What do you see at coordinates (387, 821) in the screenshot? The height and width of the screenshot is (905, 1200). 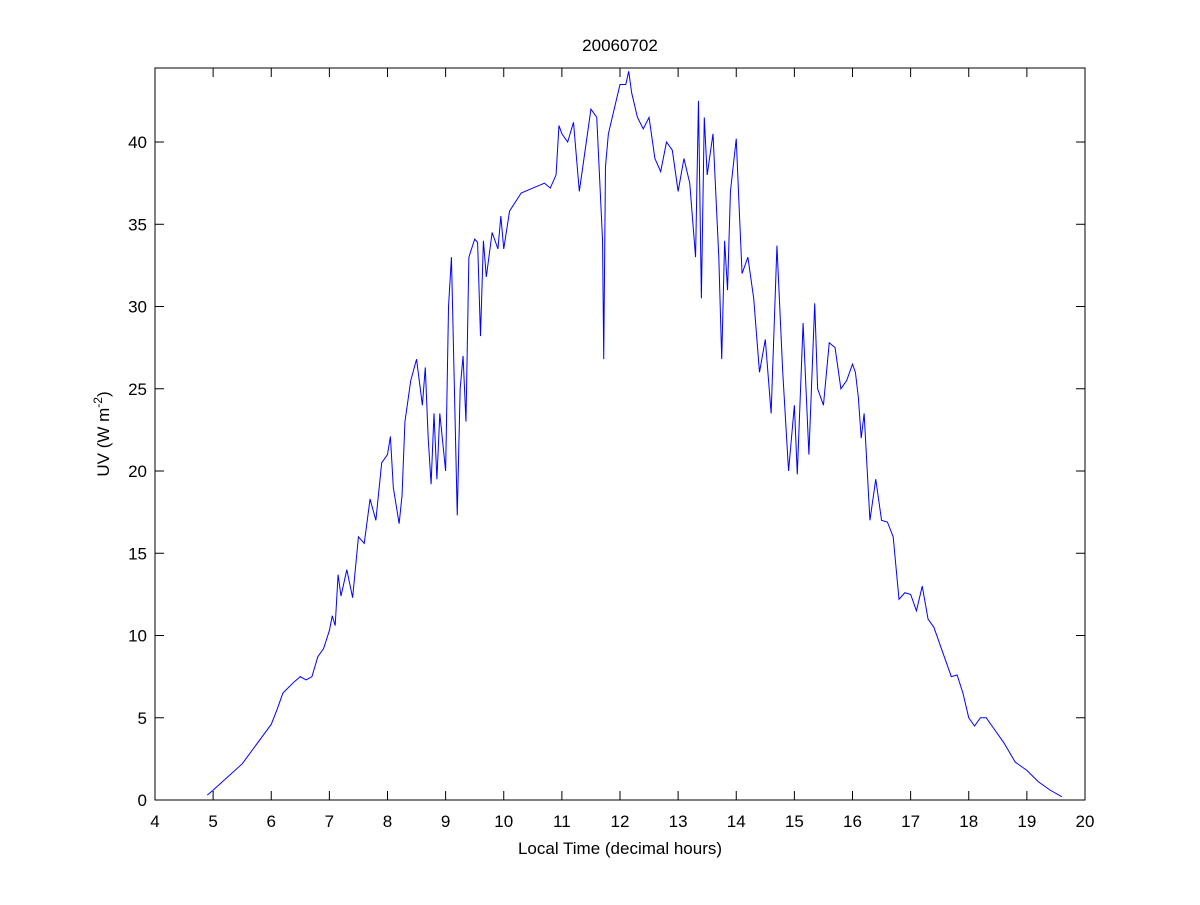 I see `x-tick-label: 8` at bounding box center [387, 821].